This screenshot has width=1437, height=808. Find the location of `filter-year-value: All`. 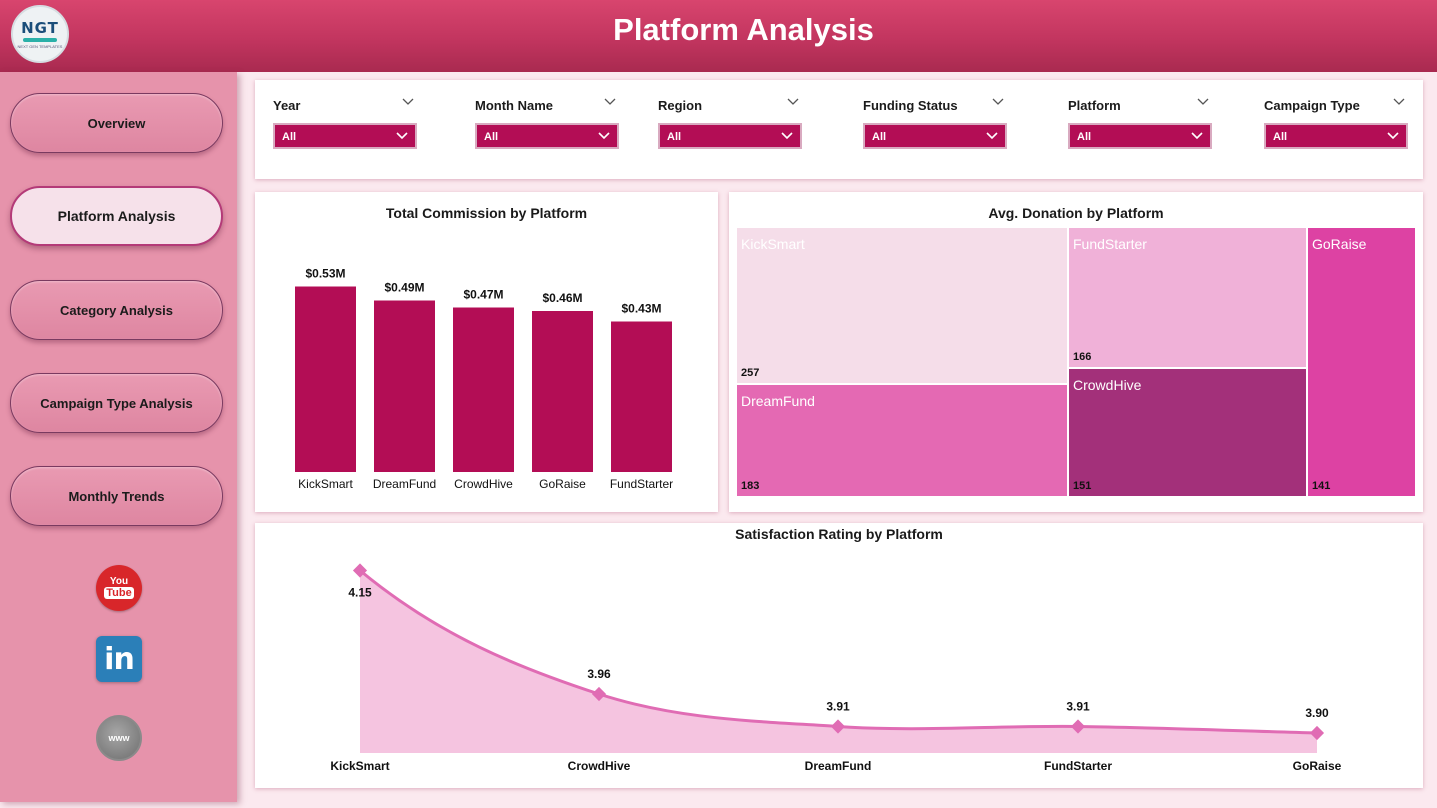

filter-year-value: All is located at coordinates (289, 137).